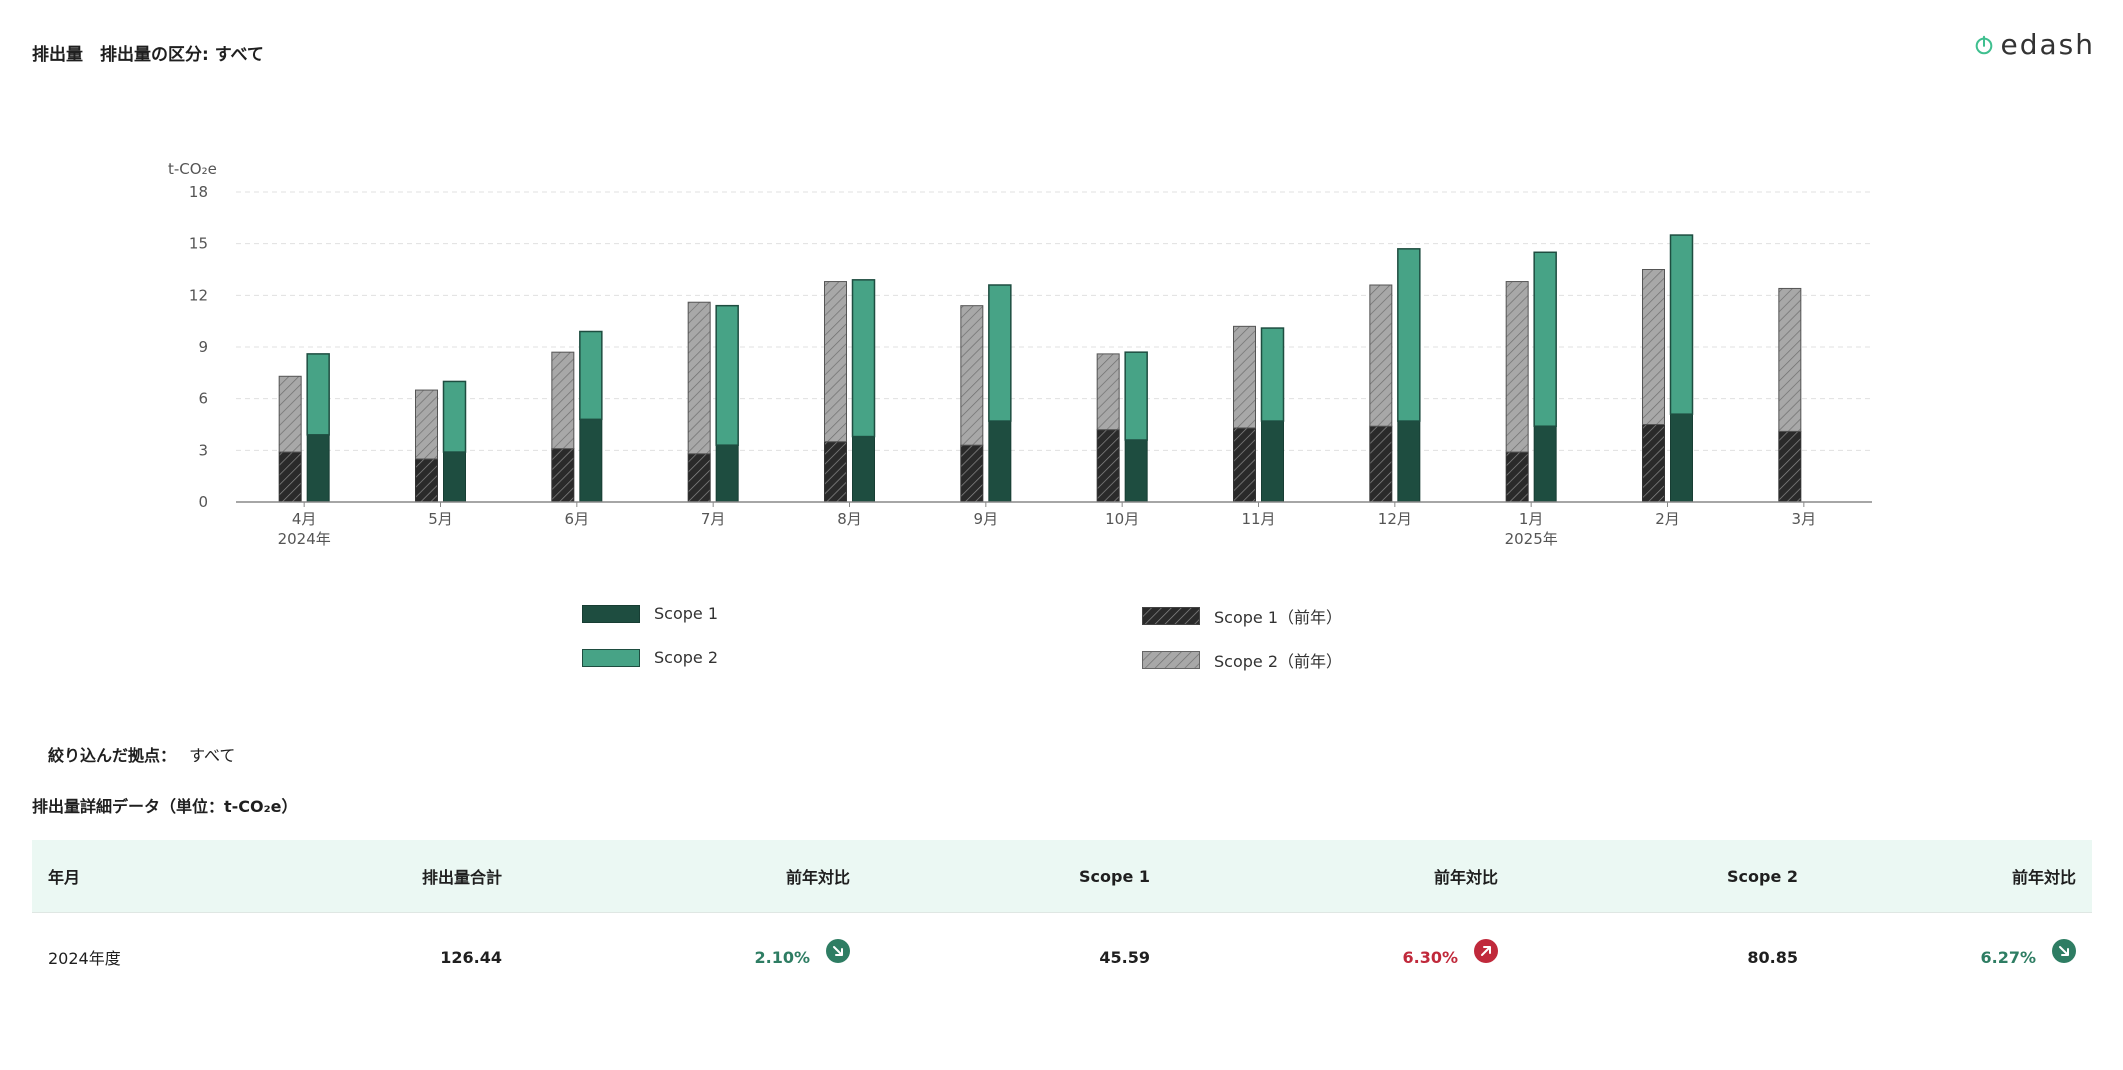 The width and height of the screenshot is (2123, 1070). What do you see at coordinates (650, 657) in the screenshot?
I see `legend-item-scope2: Scope 2` at bounding box center [650, 657].